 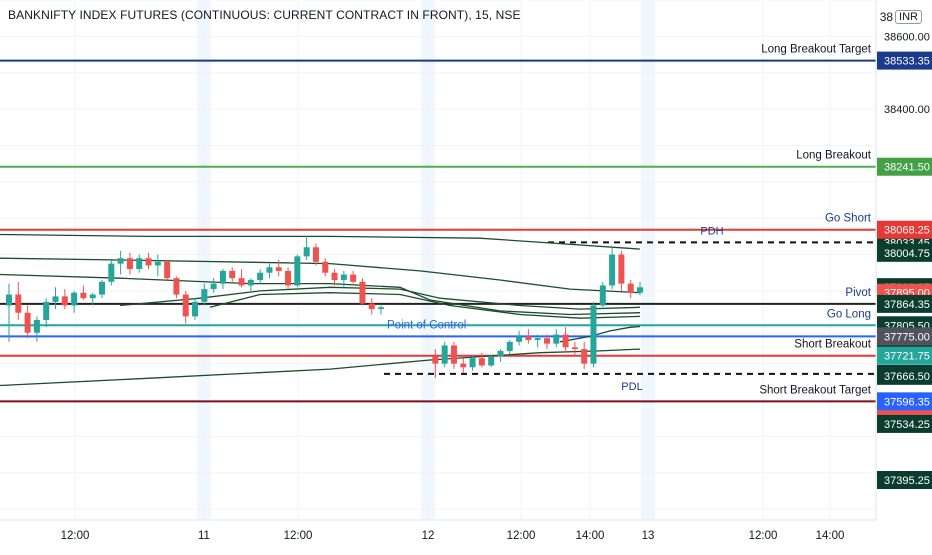 What do you see at coordinates (907, 402) in the screenshot?
I see `price-badge-label: 37596.35` at bounding box center [907, 402].